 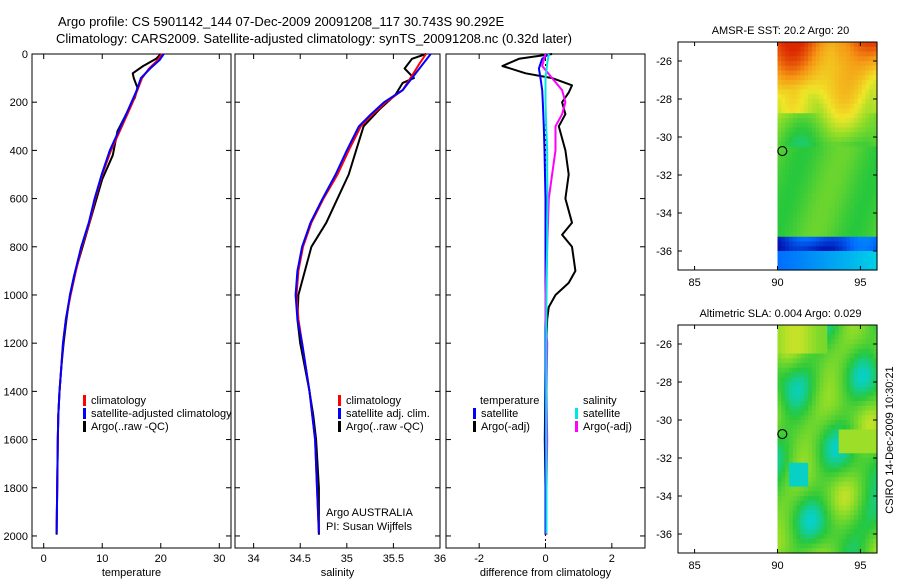 What do you see at coordinates (339, 413) in the screenshot?
I see `legend-sal-satellite-swatch` at bounding box center [339, 413].